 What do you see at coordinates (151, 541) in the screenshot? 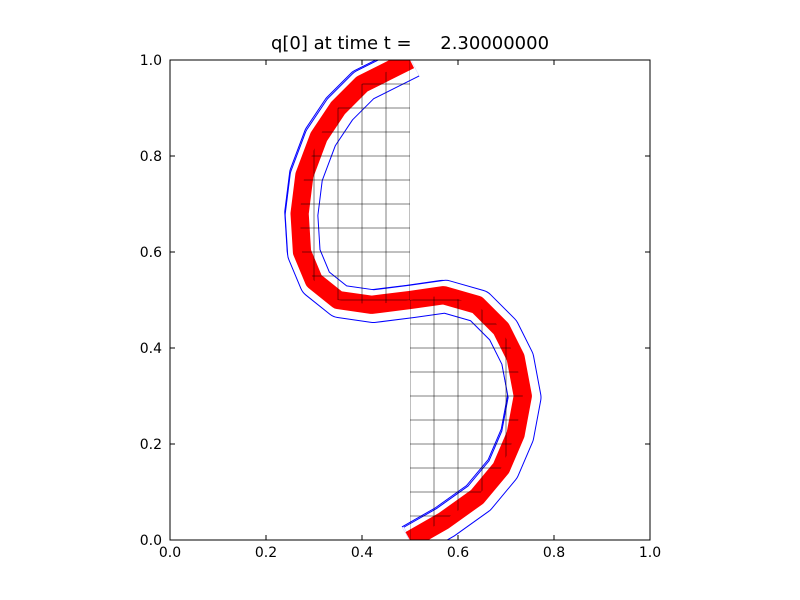
I see `y-tick-label: 0.0` at bounding box center [151, 541].